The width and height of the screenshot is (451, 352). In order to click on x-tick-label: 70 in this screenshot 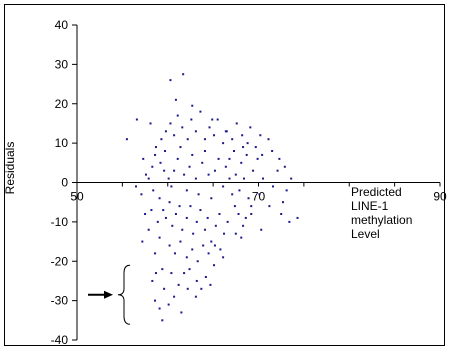, I will do `click(259, 197)`.